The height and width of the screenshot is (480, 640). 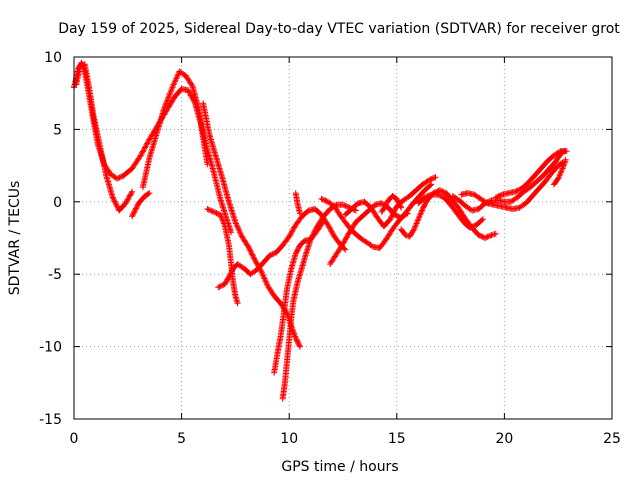 I want to click on x-tick-label: 0, so click(x=74, y=439).